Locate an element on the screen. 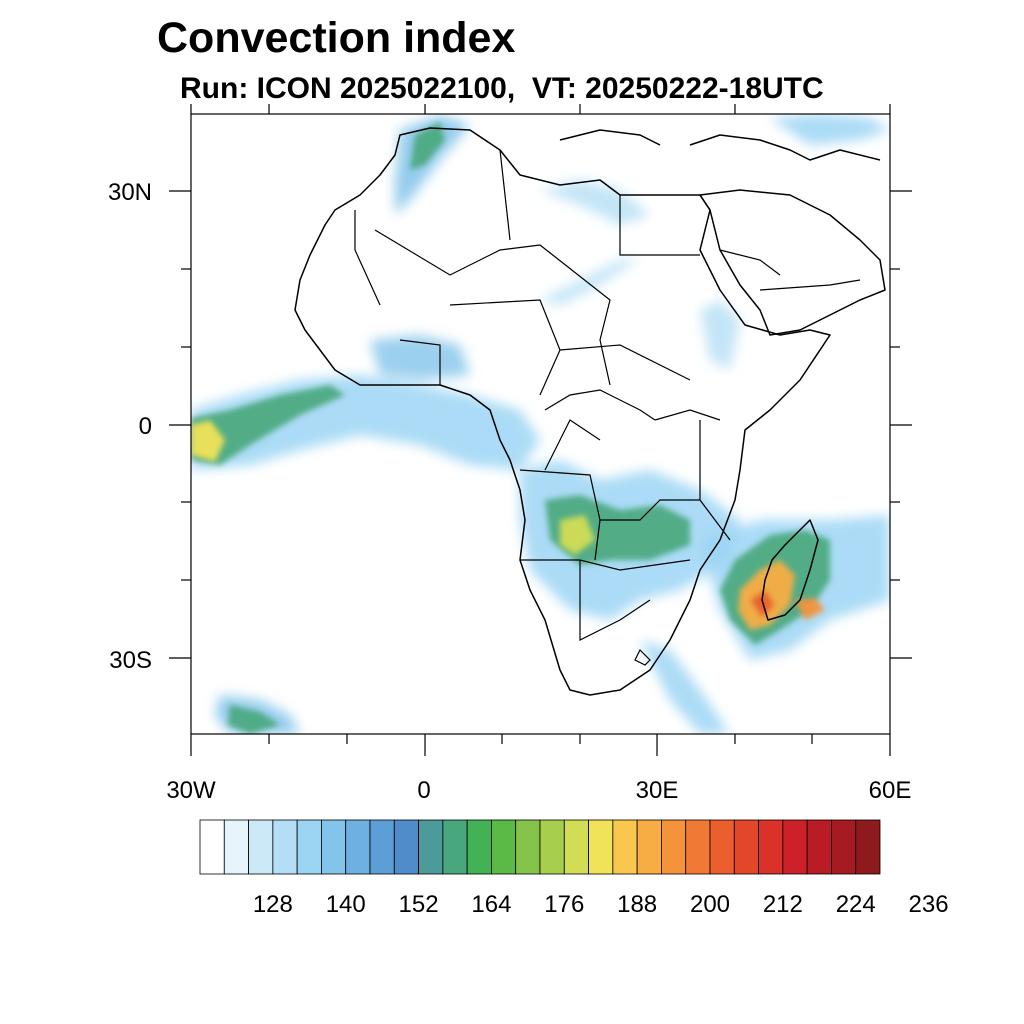 The height and width of the screenshot is (1024, 1024). colorbar-label-9: 236 is located at coordinates (929, 904).